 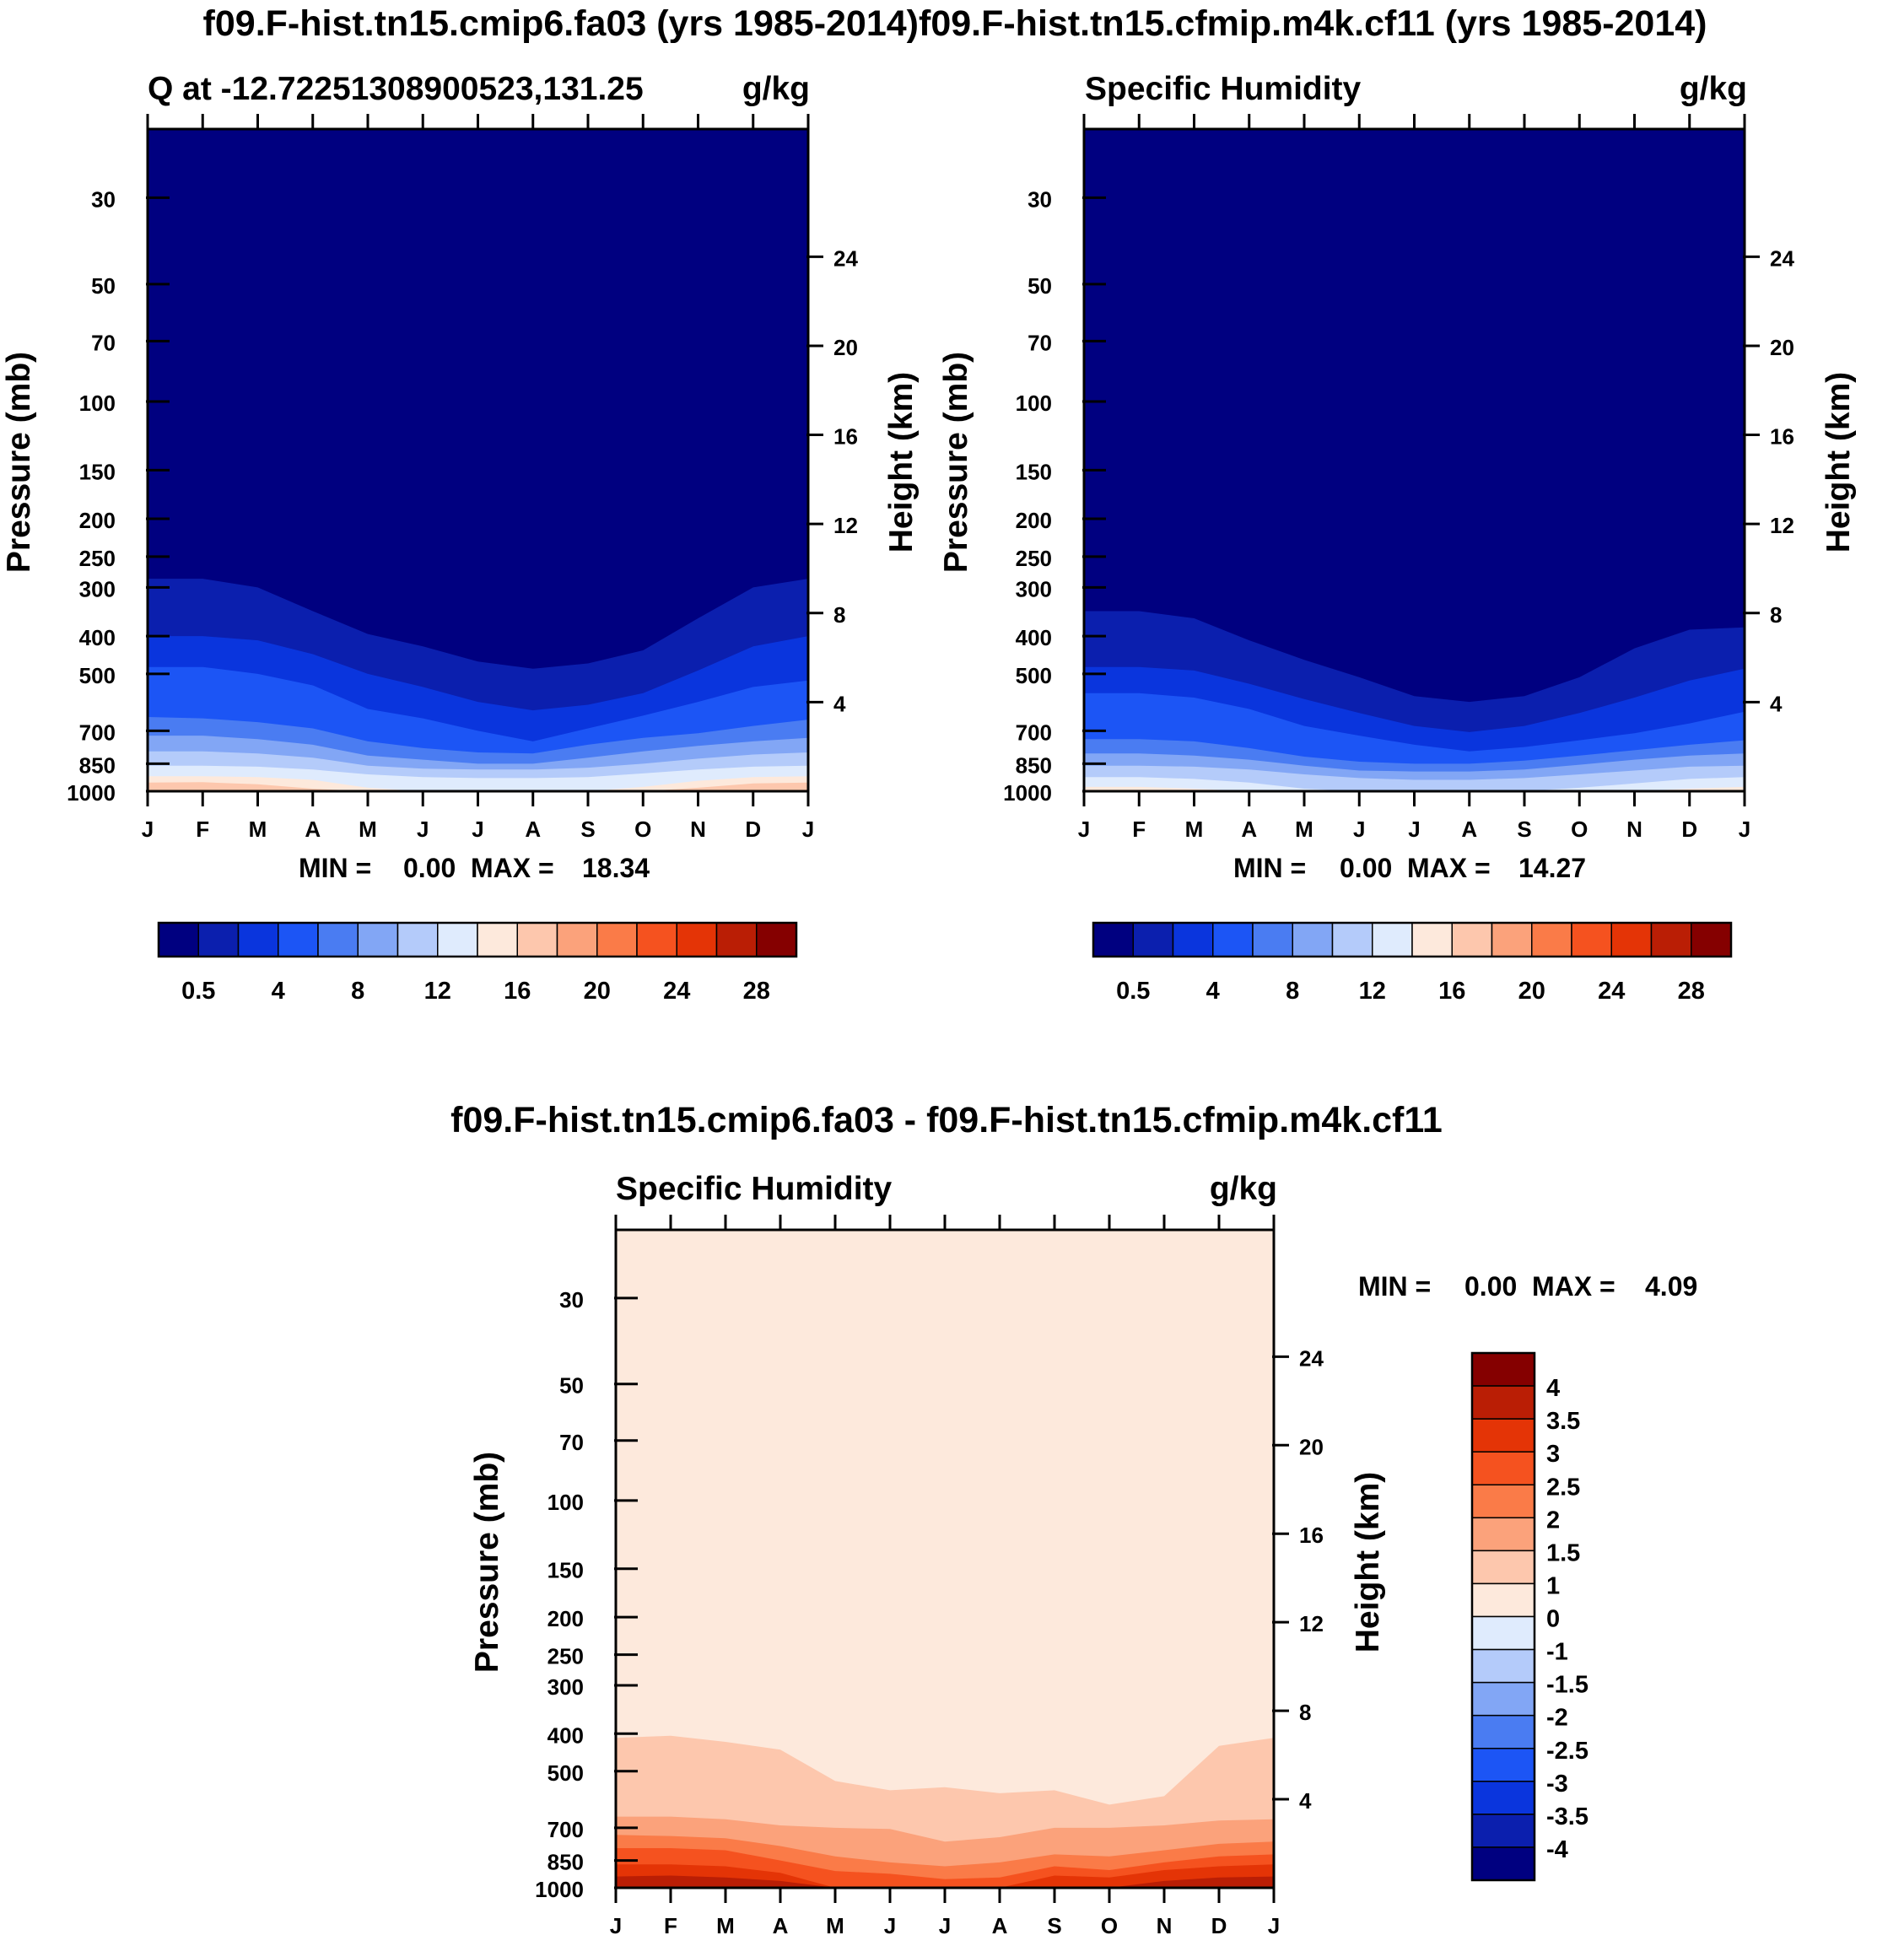 What do you see at coordinates (357, 991) in the screenshot?
I see `left-colorbar-label: 8` at bounding box center [357, 991].